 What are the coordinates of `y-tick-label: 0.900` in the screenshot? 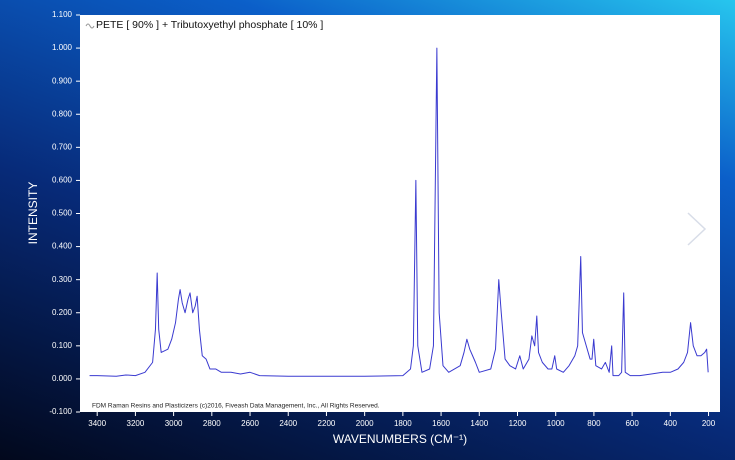 It's located at (62, 80).